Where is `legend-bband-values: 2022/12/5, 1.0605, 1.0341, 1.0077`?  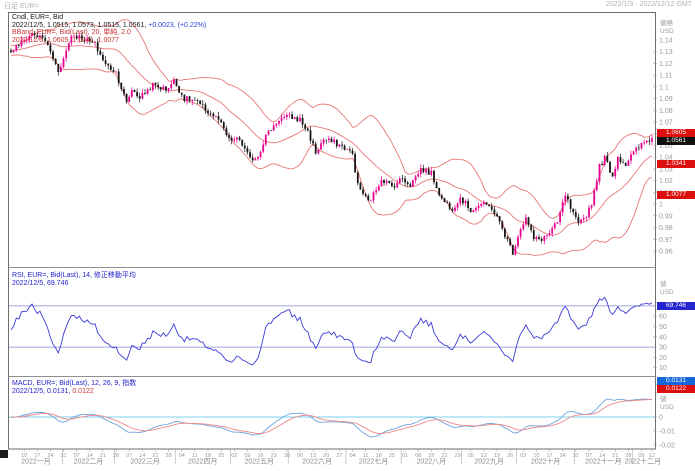 legend-bband-values: 2022/12/5, 1.0605, 1.0341, 1.0077 is located at coordinates (66, 40).